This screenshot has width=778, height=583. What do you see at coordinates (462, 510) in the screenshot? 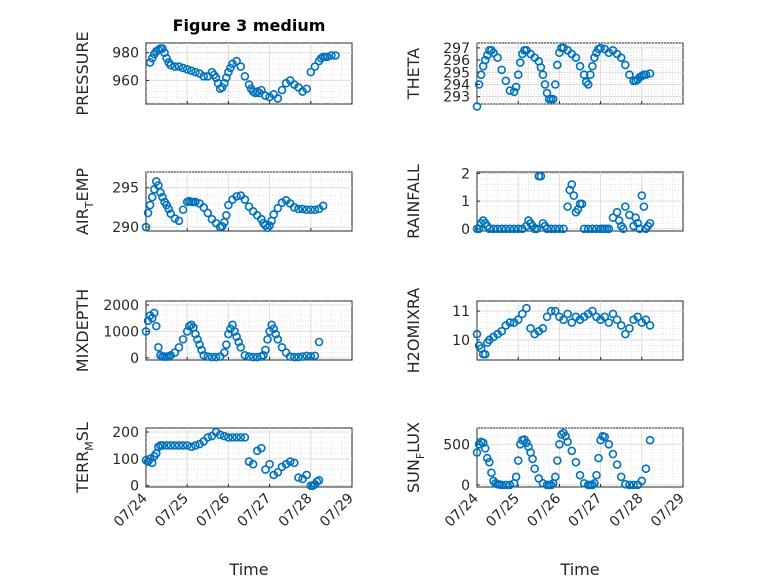
I see `x-tick-label: 07/24` at bounding box center [462, 510].